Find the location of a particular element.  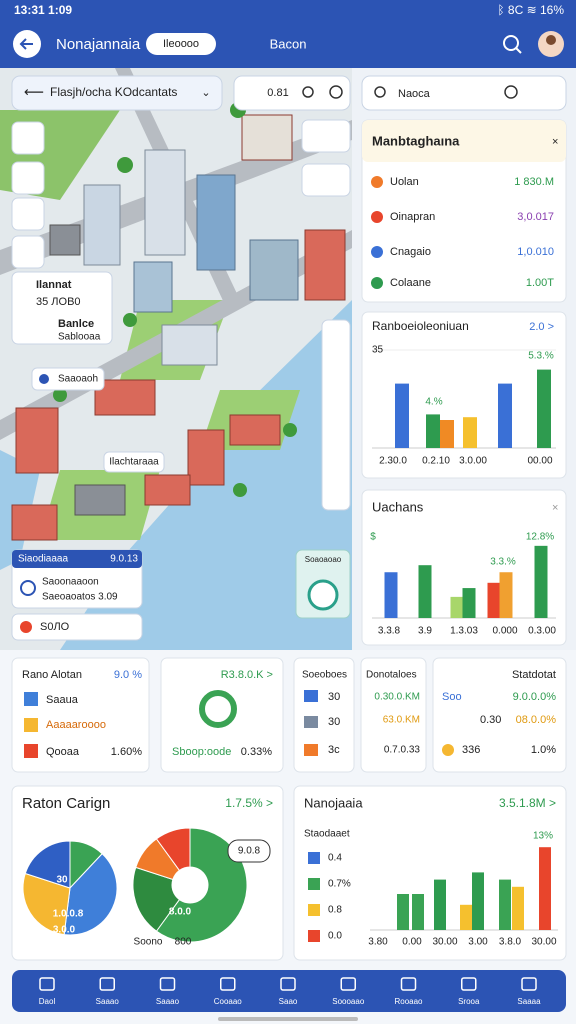

tab-label: Bacon is located at coordinates (288, 43).